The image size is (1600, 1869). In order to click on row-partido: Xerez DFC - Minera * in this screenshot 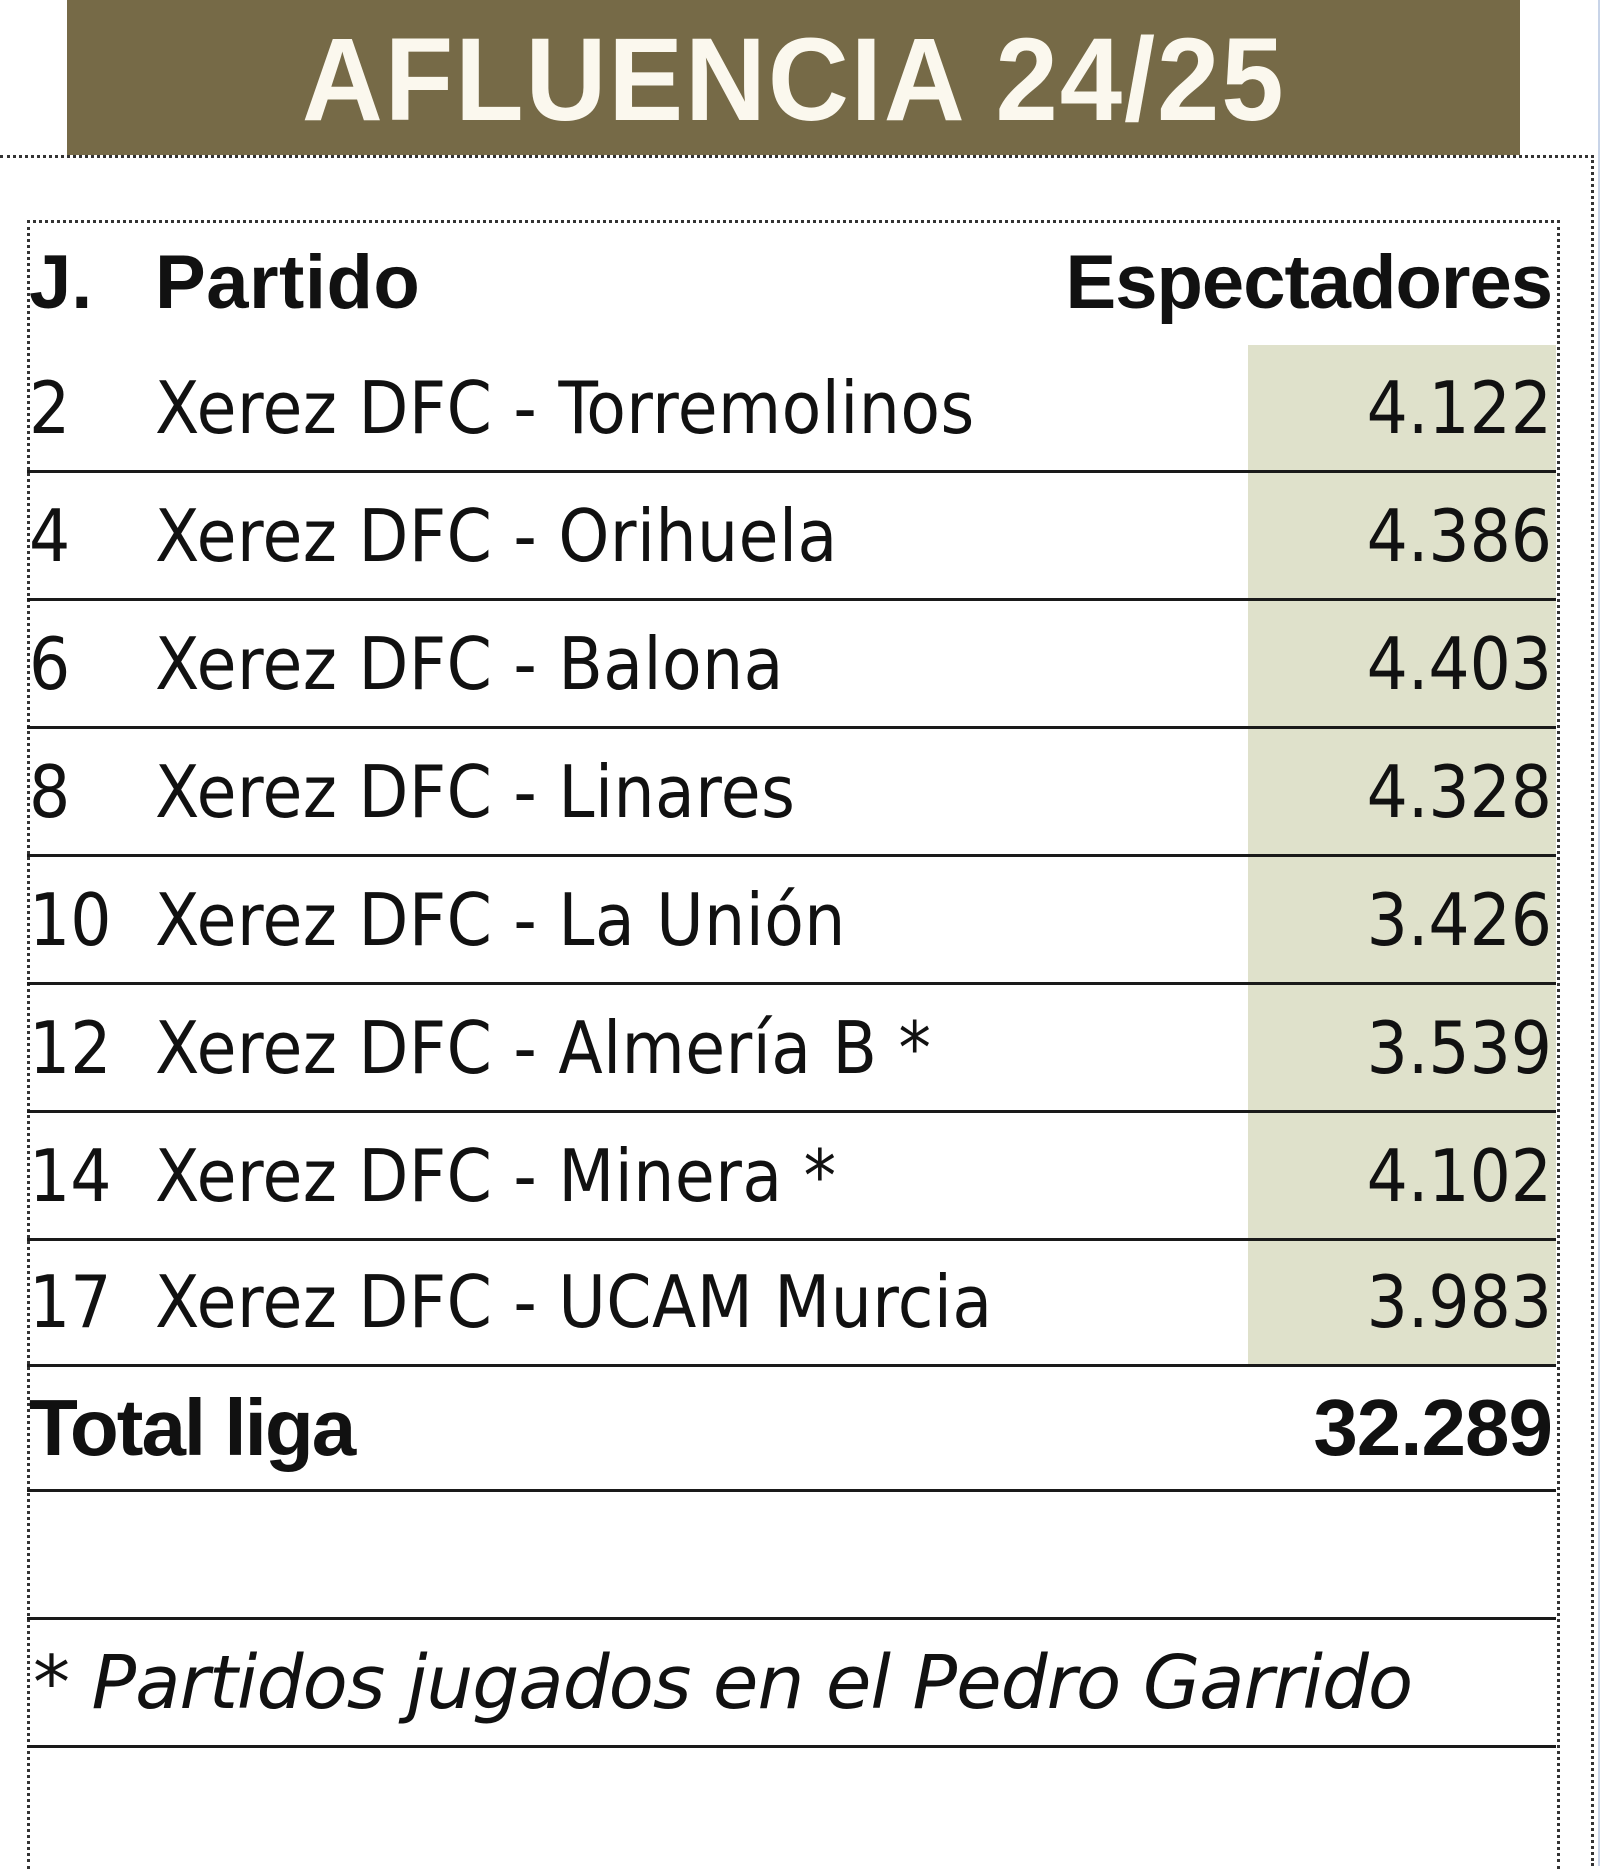, I will do `click(496, 1175)`.